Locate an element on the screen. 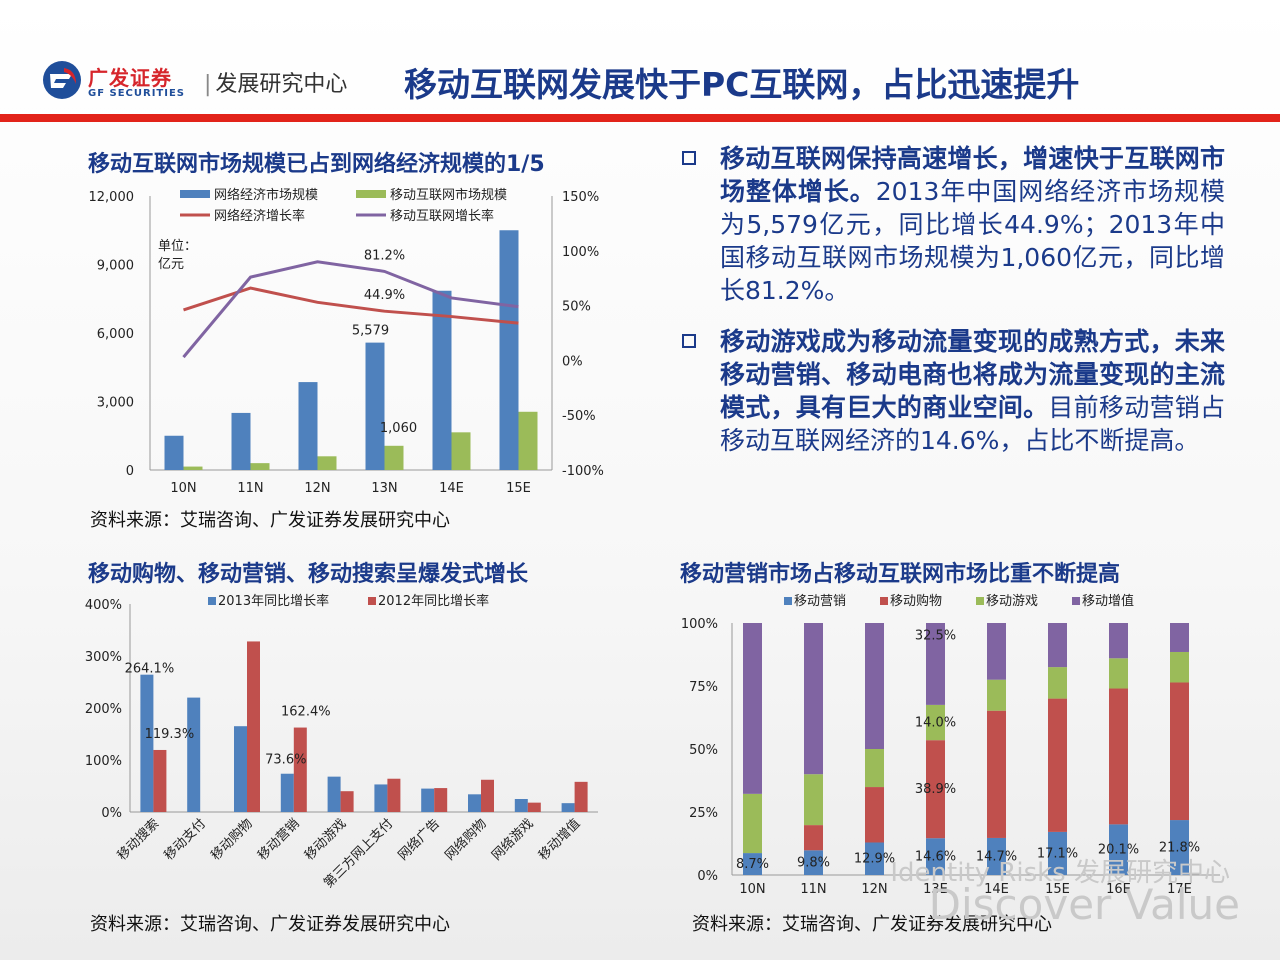 The height and width of the screenshot is (960, 1280). chart3-y-tick: 75% is located at coordinates (703, 687).